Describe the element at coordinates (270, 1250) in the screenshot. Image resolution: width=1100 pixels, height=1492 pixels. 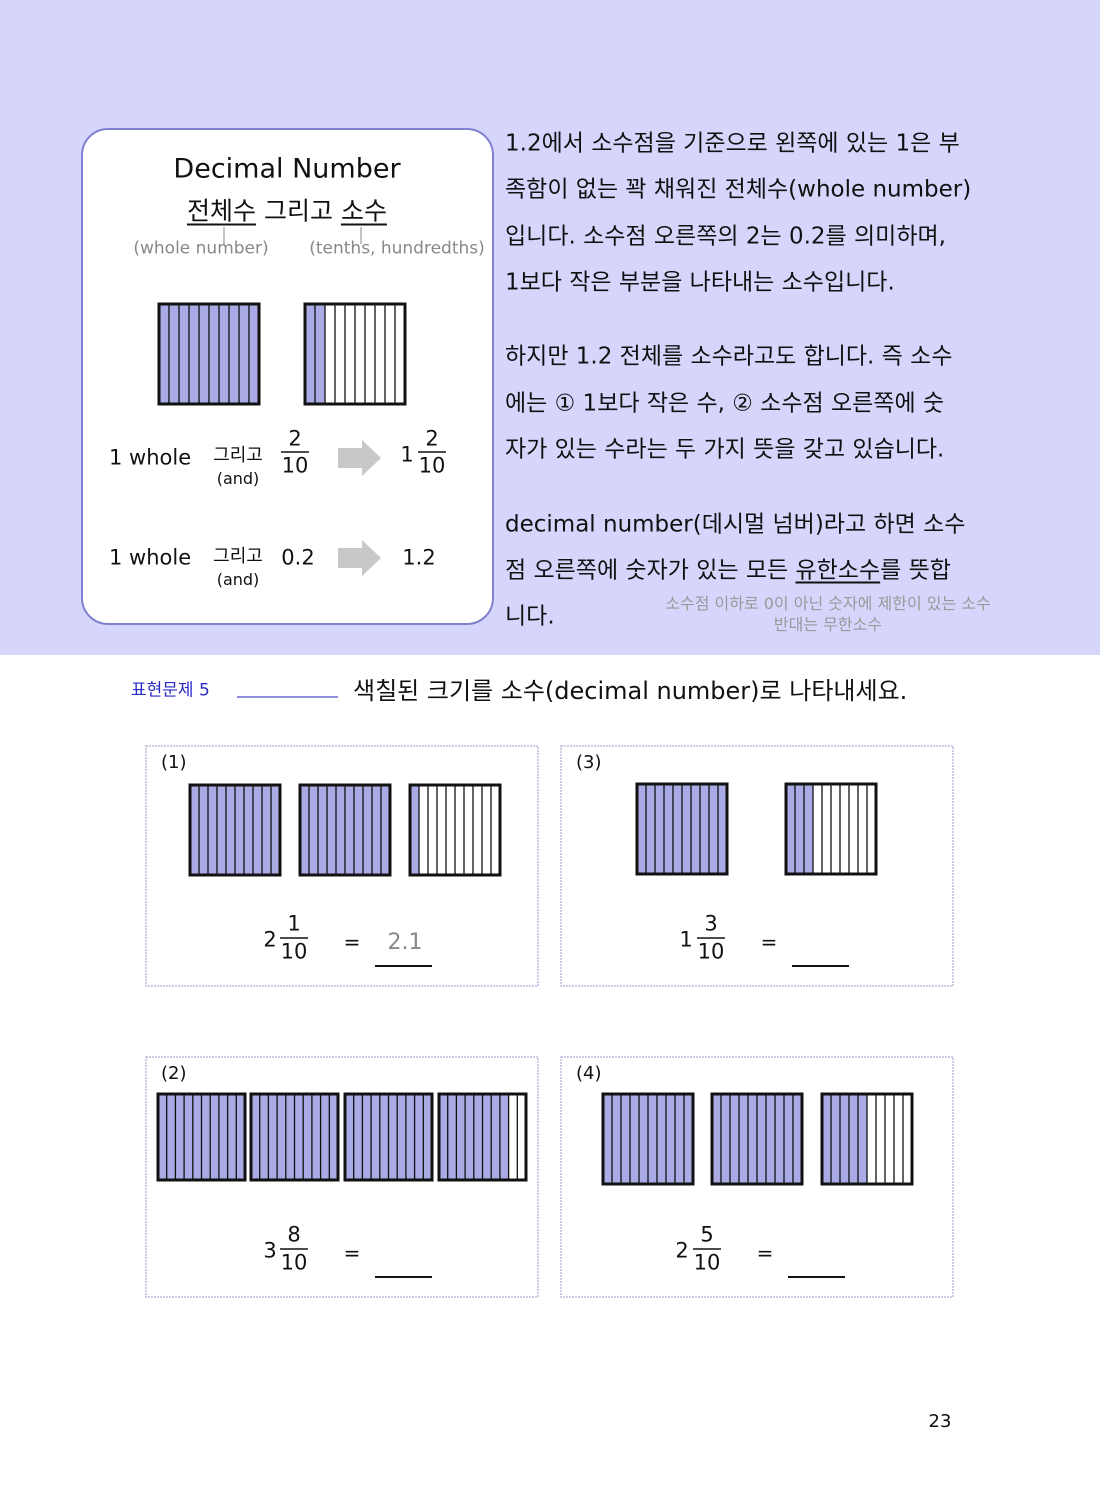
I see `mixed-whole: 3` at that location.